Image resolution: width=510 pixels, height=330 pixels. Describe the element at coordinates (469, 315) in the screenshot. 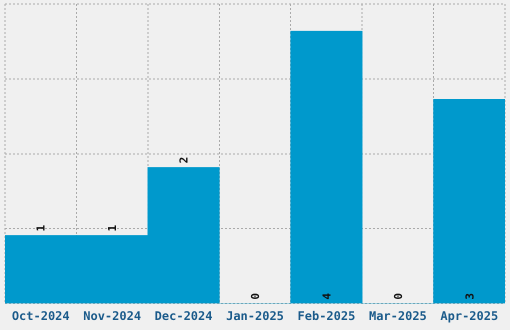

I see `x-tick-label: Apr-2025` at that location.